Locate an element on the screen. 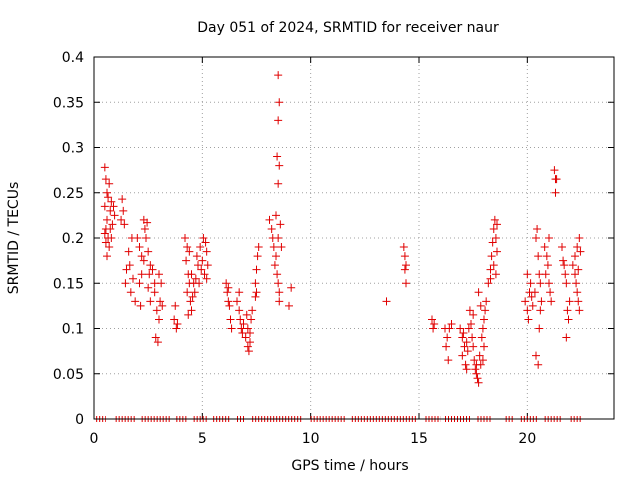  y-axis-label: SRMTID / TECUs is located at coordinates (14, 238).